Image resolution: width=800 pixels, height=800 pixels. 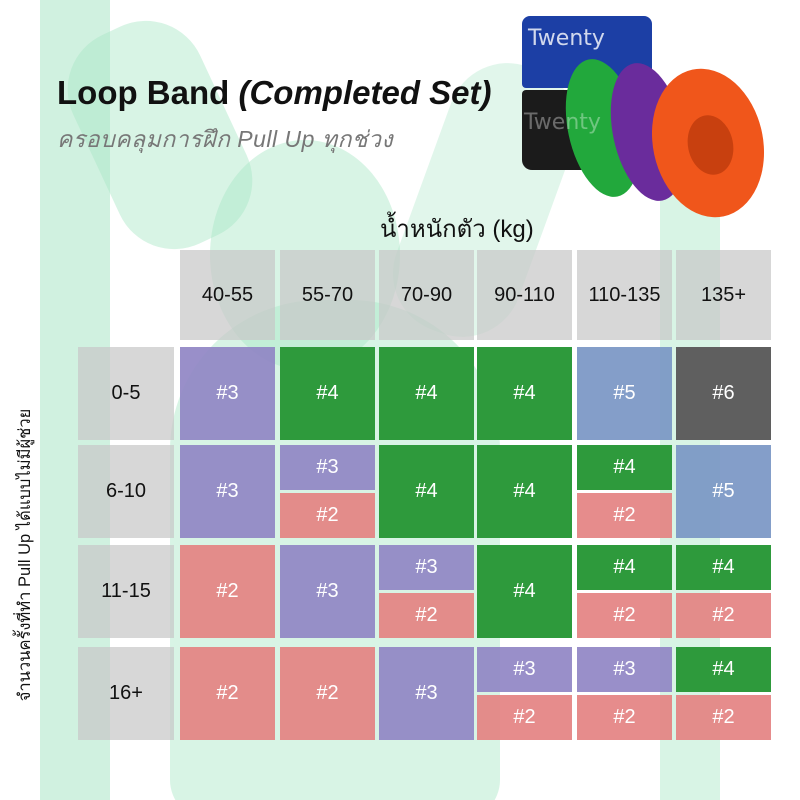 What do you see at coordinates (126, 693) in the screenshot?
I see `row-header: 16+` at bounding box center [126, 693].